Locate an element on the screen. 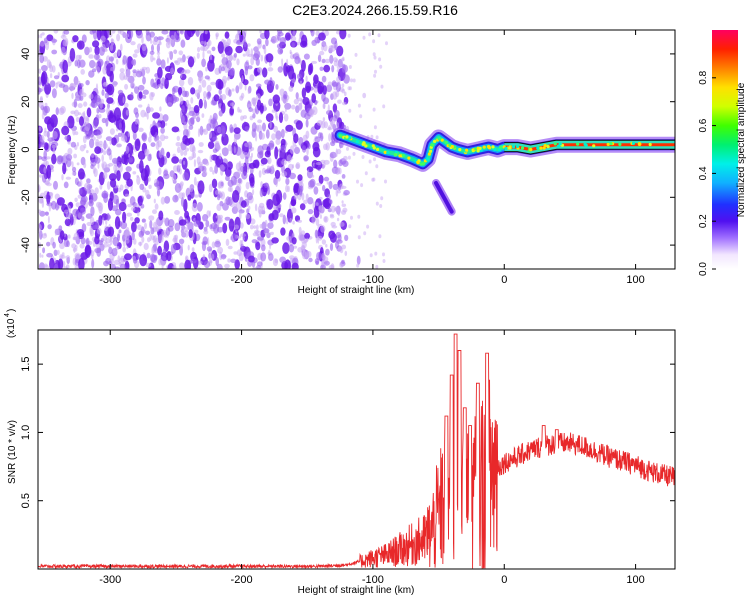  snr-y-tick-label: 1.5 is located at coordinates (26, 363).